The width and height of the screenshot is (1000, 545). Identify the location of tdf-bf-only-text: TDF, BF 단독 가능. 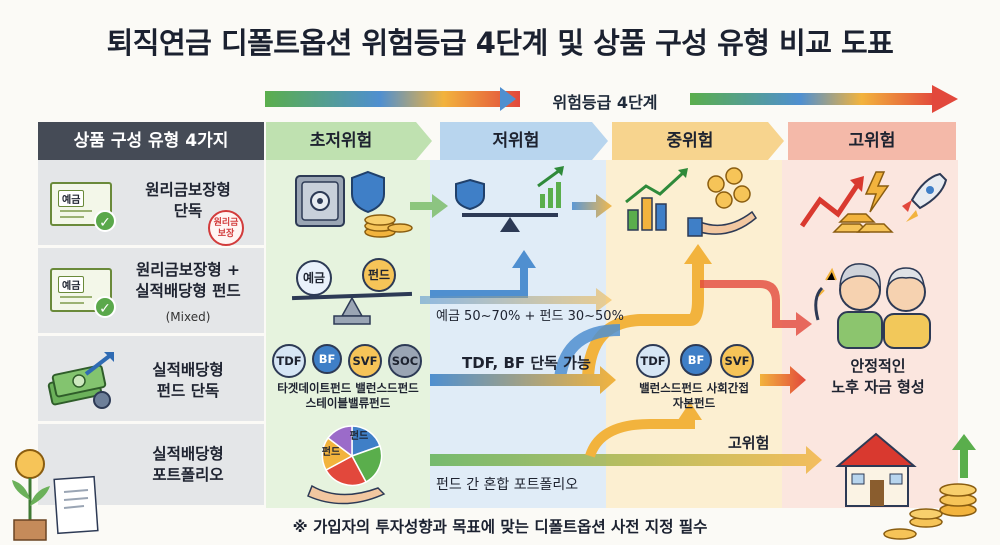
(526, 363).